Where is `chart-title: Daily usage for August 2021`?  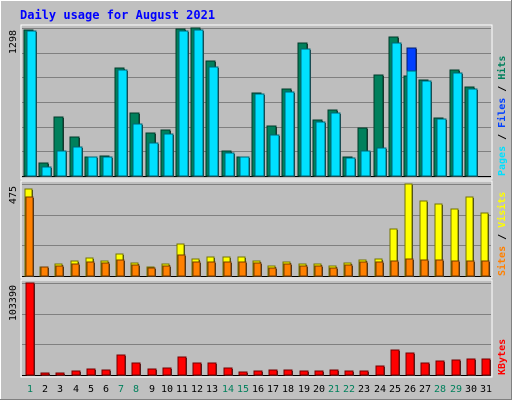 chart-title: Daily usage for August 2021 is located at coordinates (117, 15).